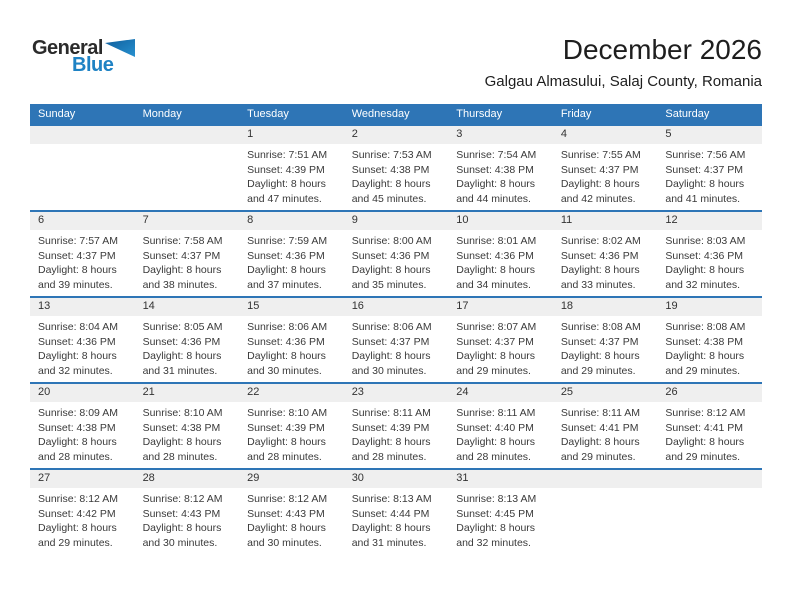 The image size is (792, 612). Describe the element at coordinates (623, 81) in the screenshot. I see `location-subtitle: Galgau Almasului, Salaj County, Romania` at that location.